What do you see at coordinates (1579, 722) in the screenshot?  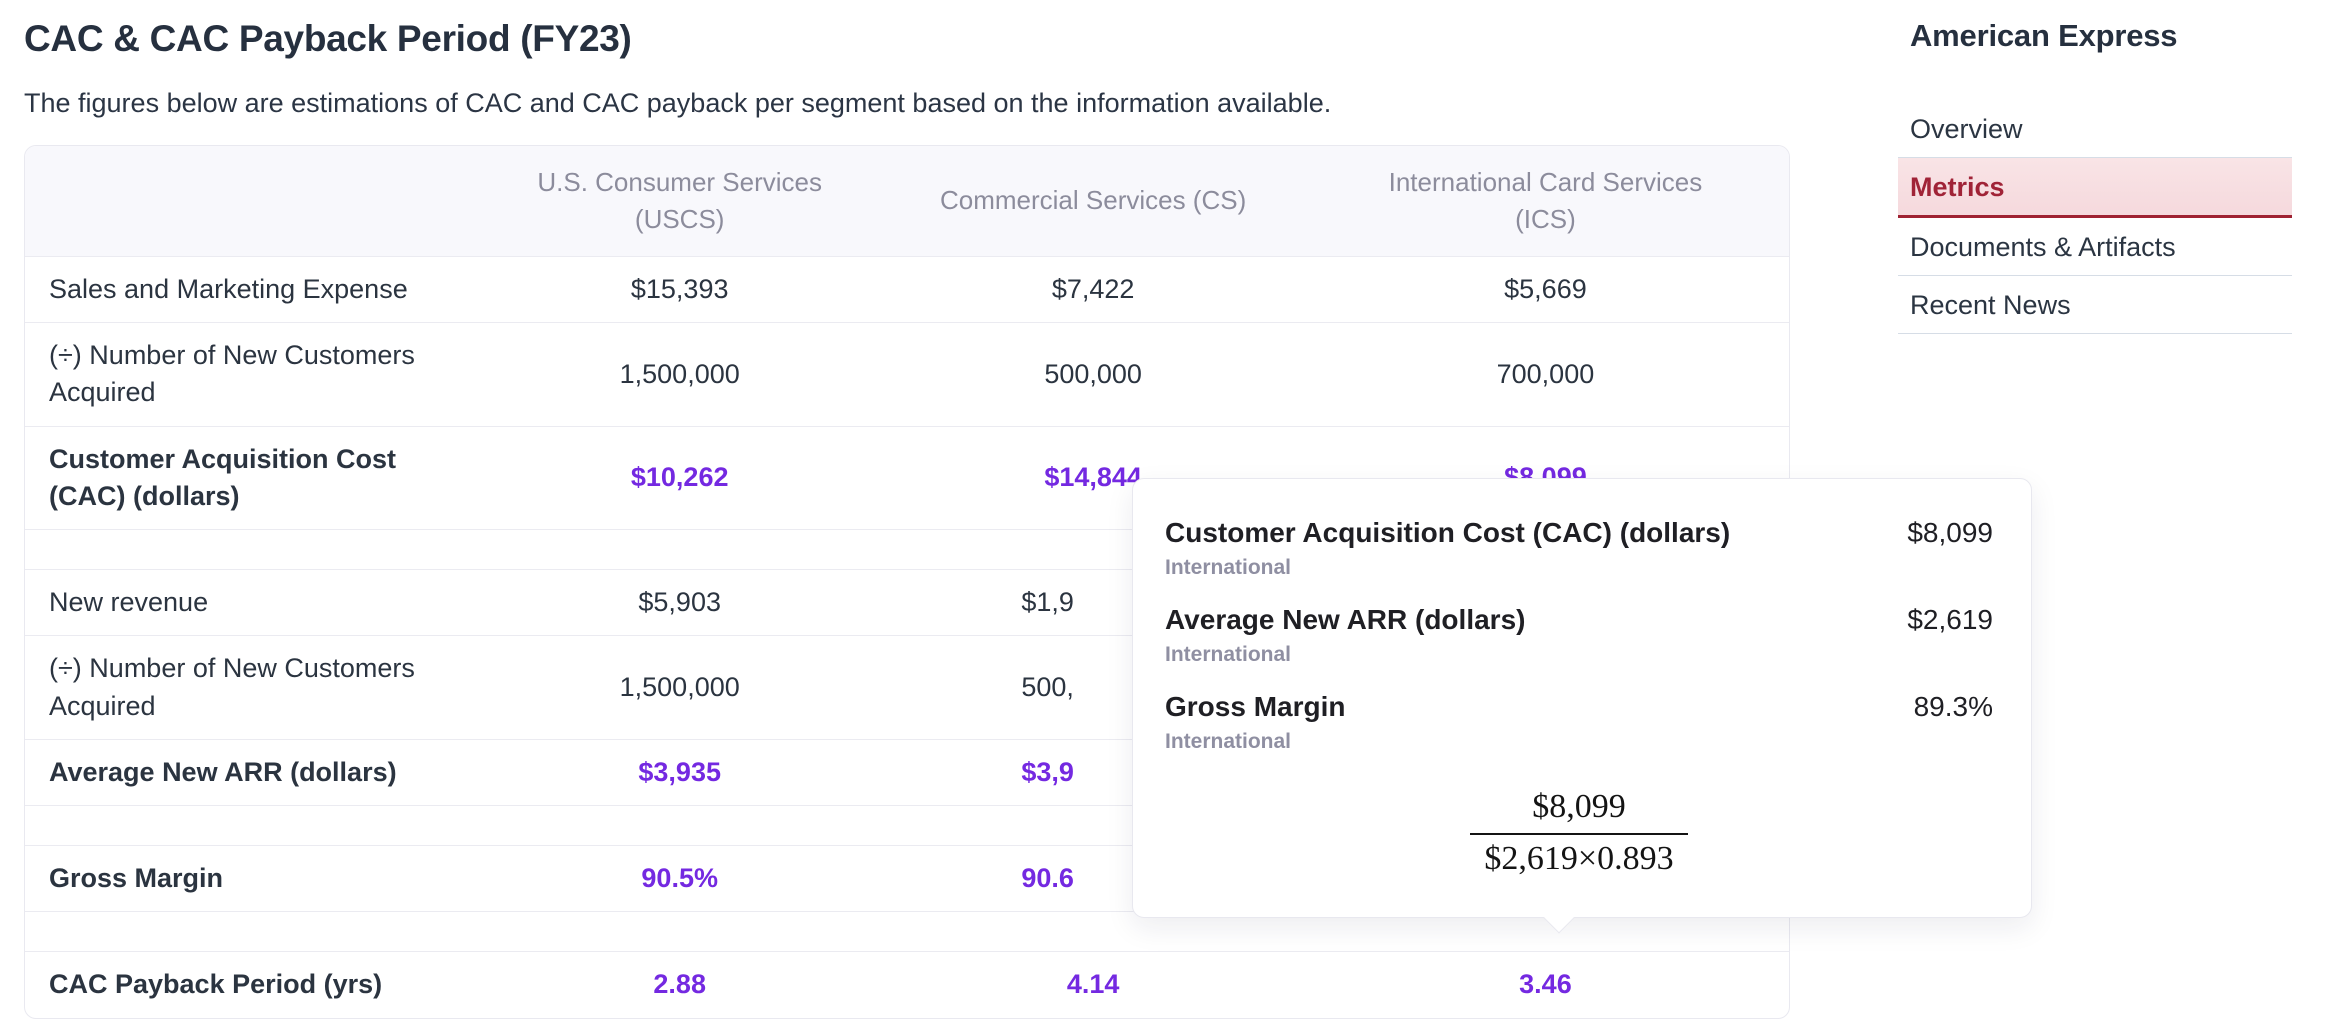 I see `tooltip-entry-gross-margin: Gross Margin 89.3% International` at bounding box center [1579, 722].